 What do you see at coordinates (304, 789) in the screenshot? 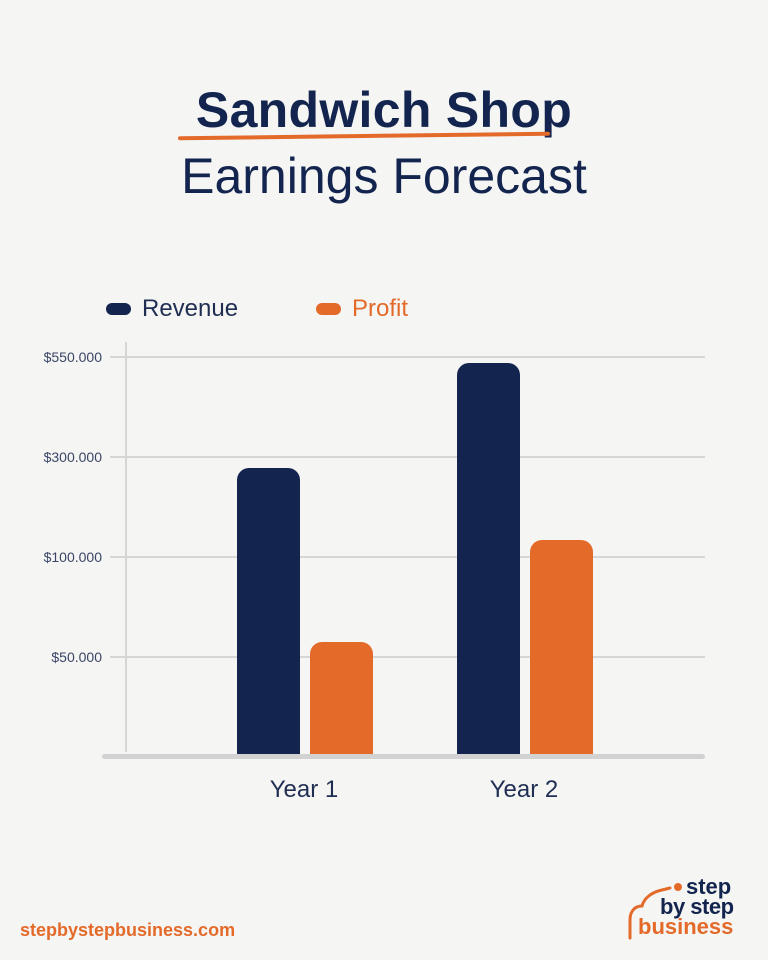
I see `xtick-label-year1: Year 1` at bounding box center [304, 789].